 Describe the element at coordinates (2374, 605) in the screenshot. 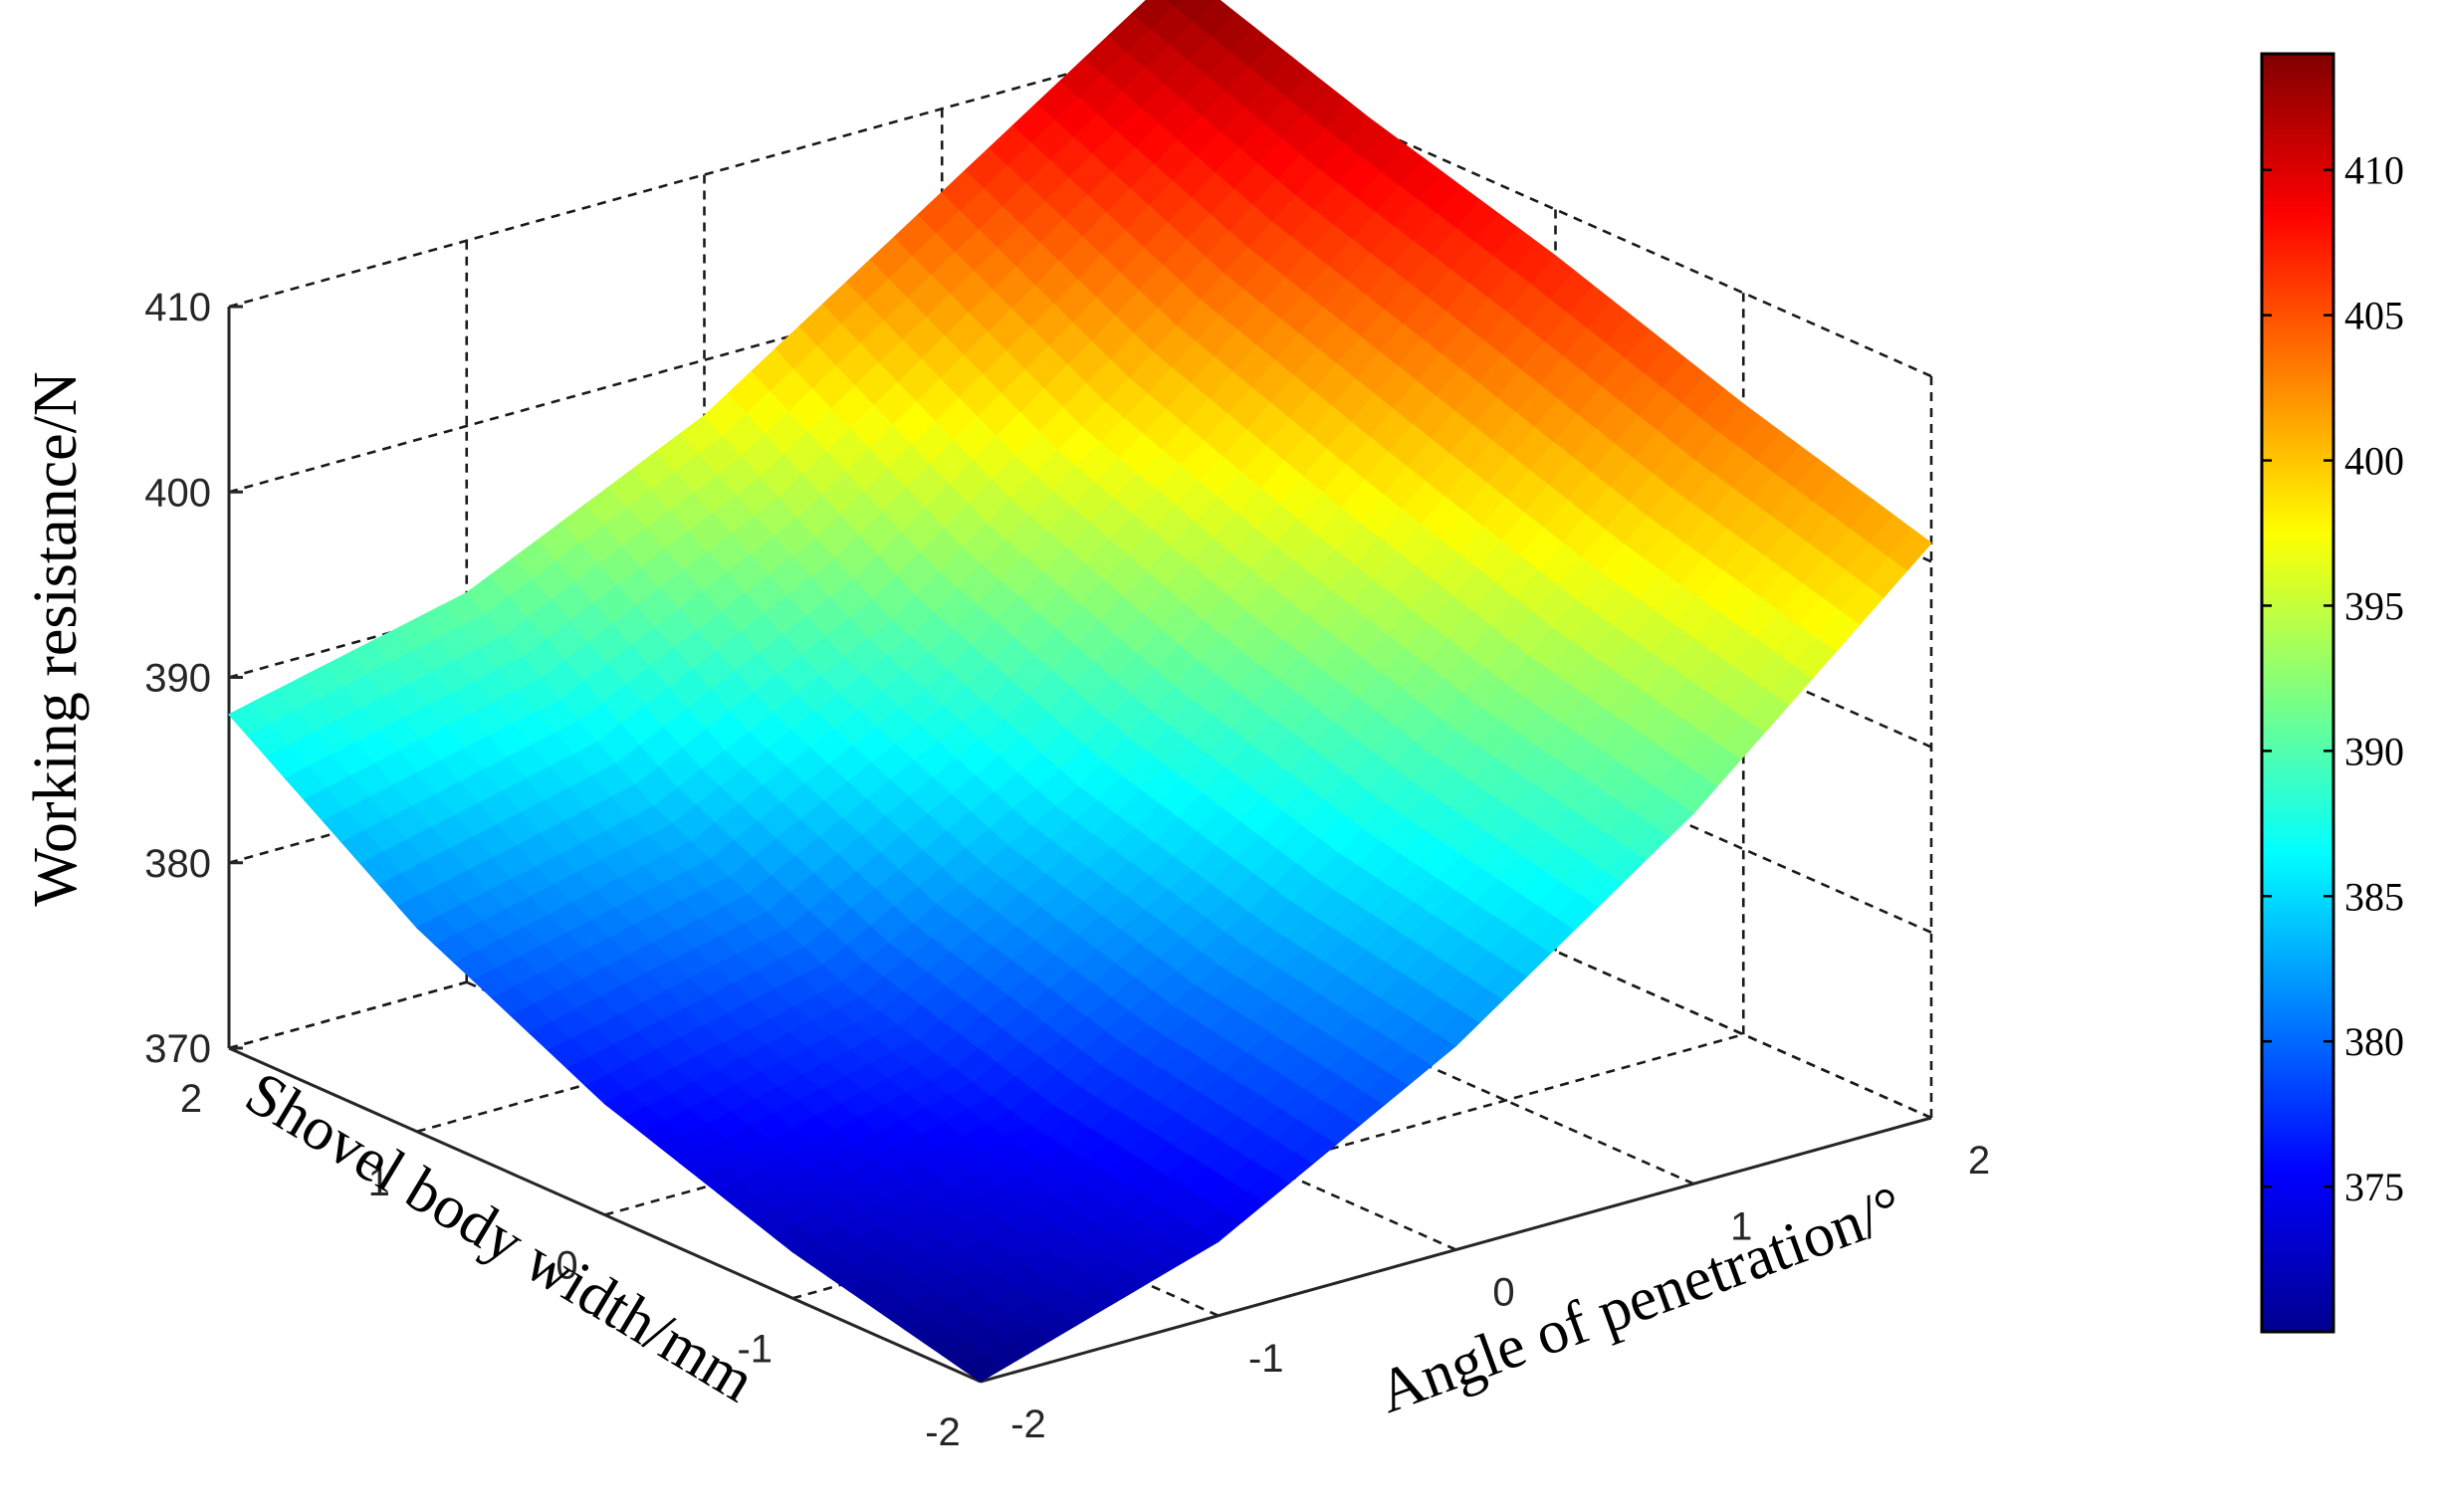

I see `colorbar-tick-label: 395` at that location.